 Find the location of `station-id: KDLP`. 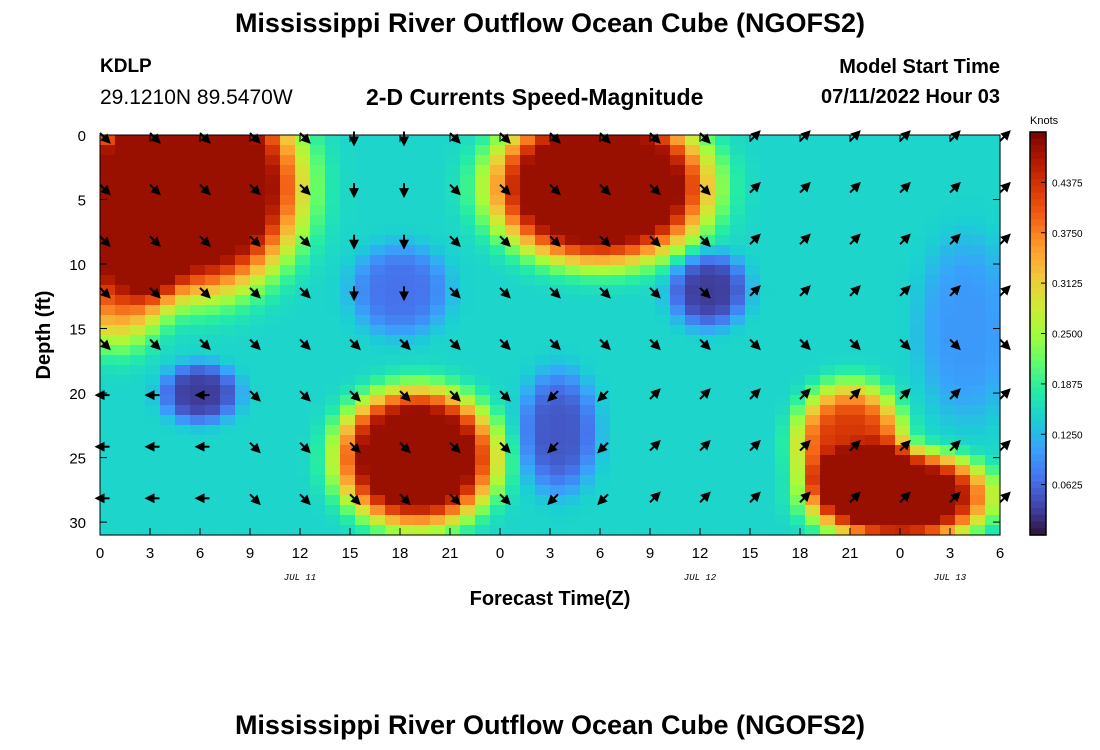

station-id: KDLP is located at coordinates (126, 66).